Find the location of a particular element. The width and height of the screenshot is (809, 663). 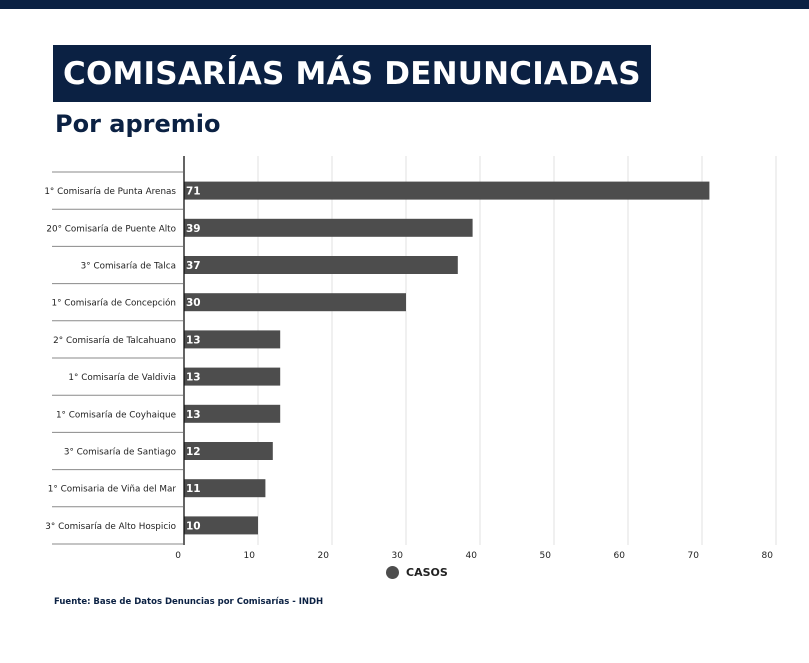

category-label: 3° Comisaría de Santiago is located at coordinates (120, 453).